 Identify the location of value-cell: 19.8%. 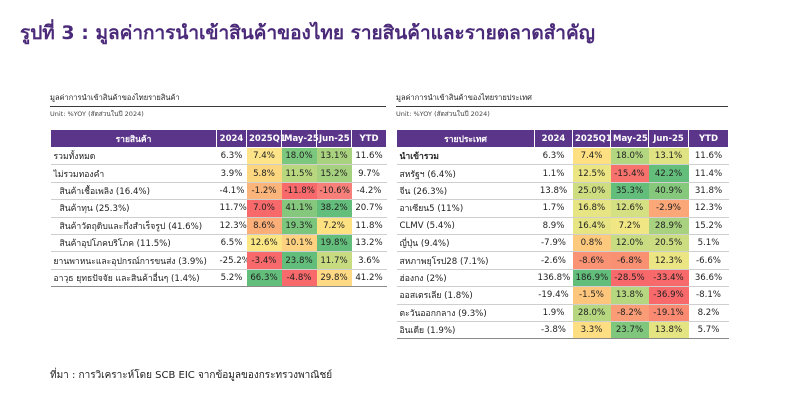
(334, 243).